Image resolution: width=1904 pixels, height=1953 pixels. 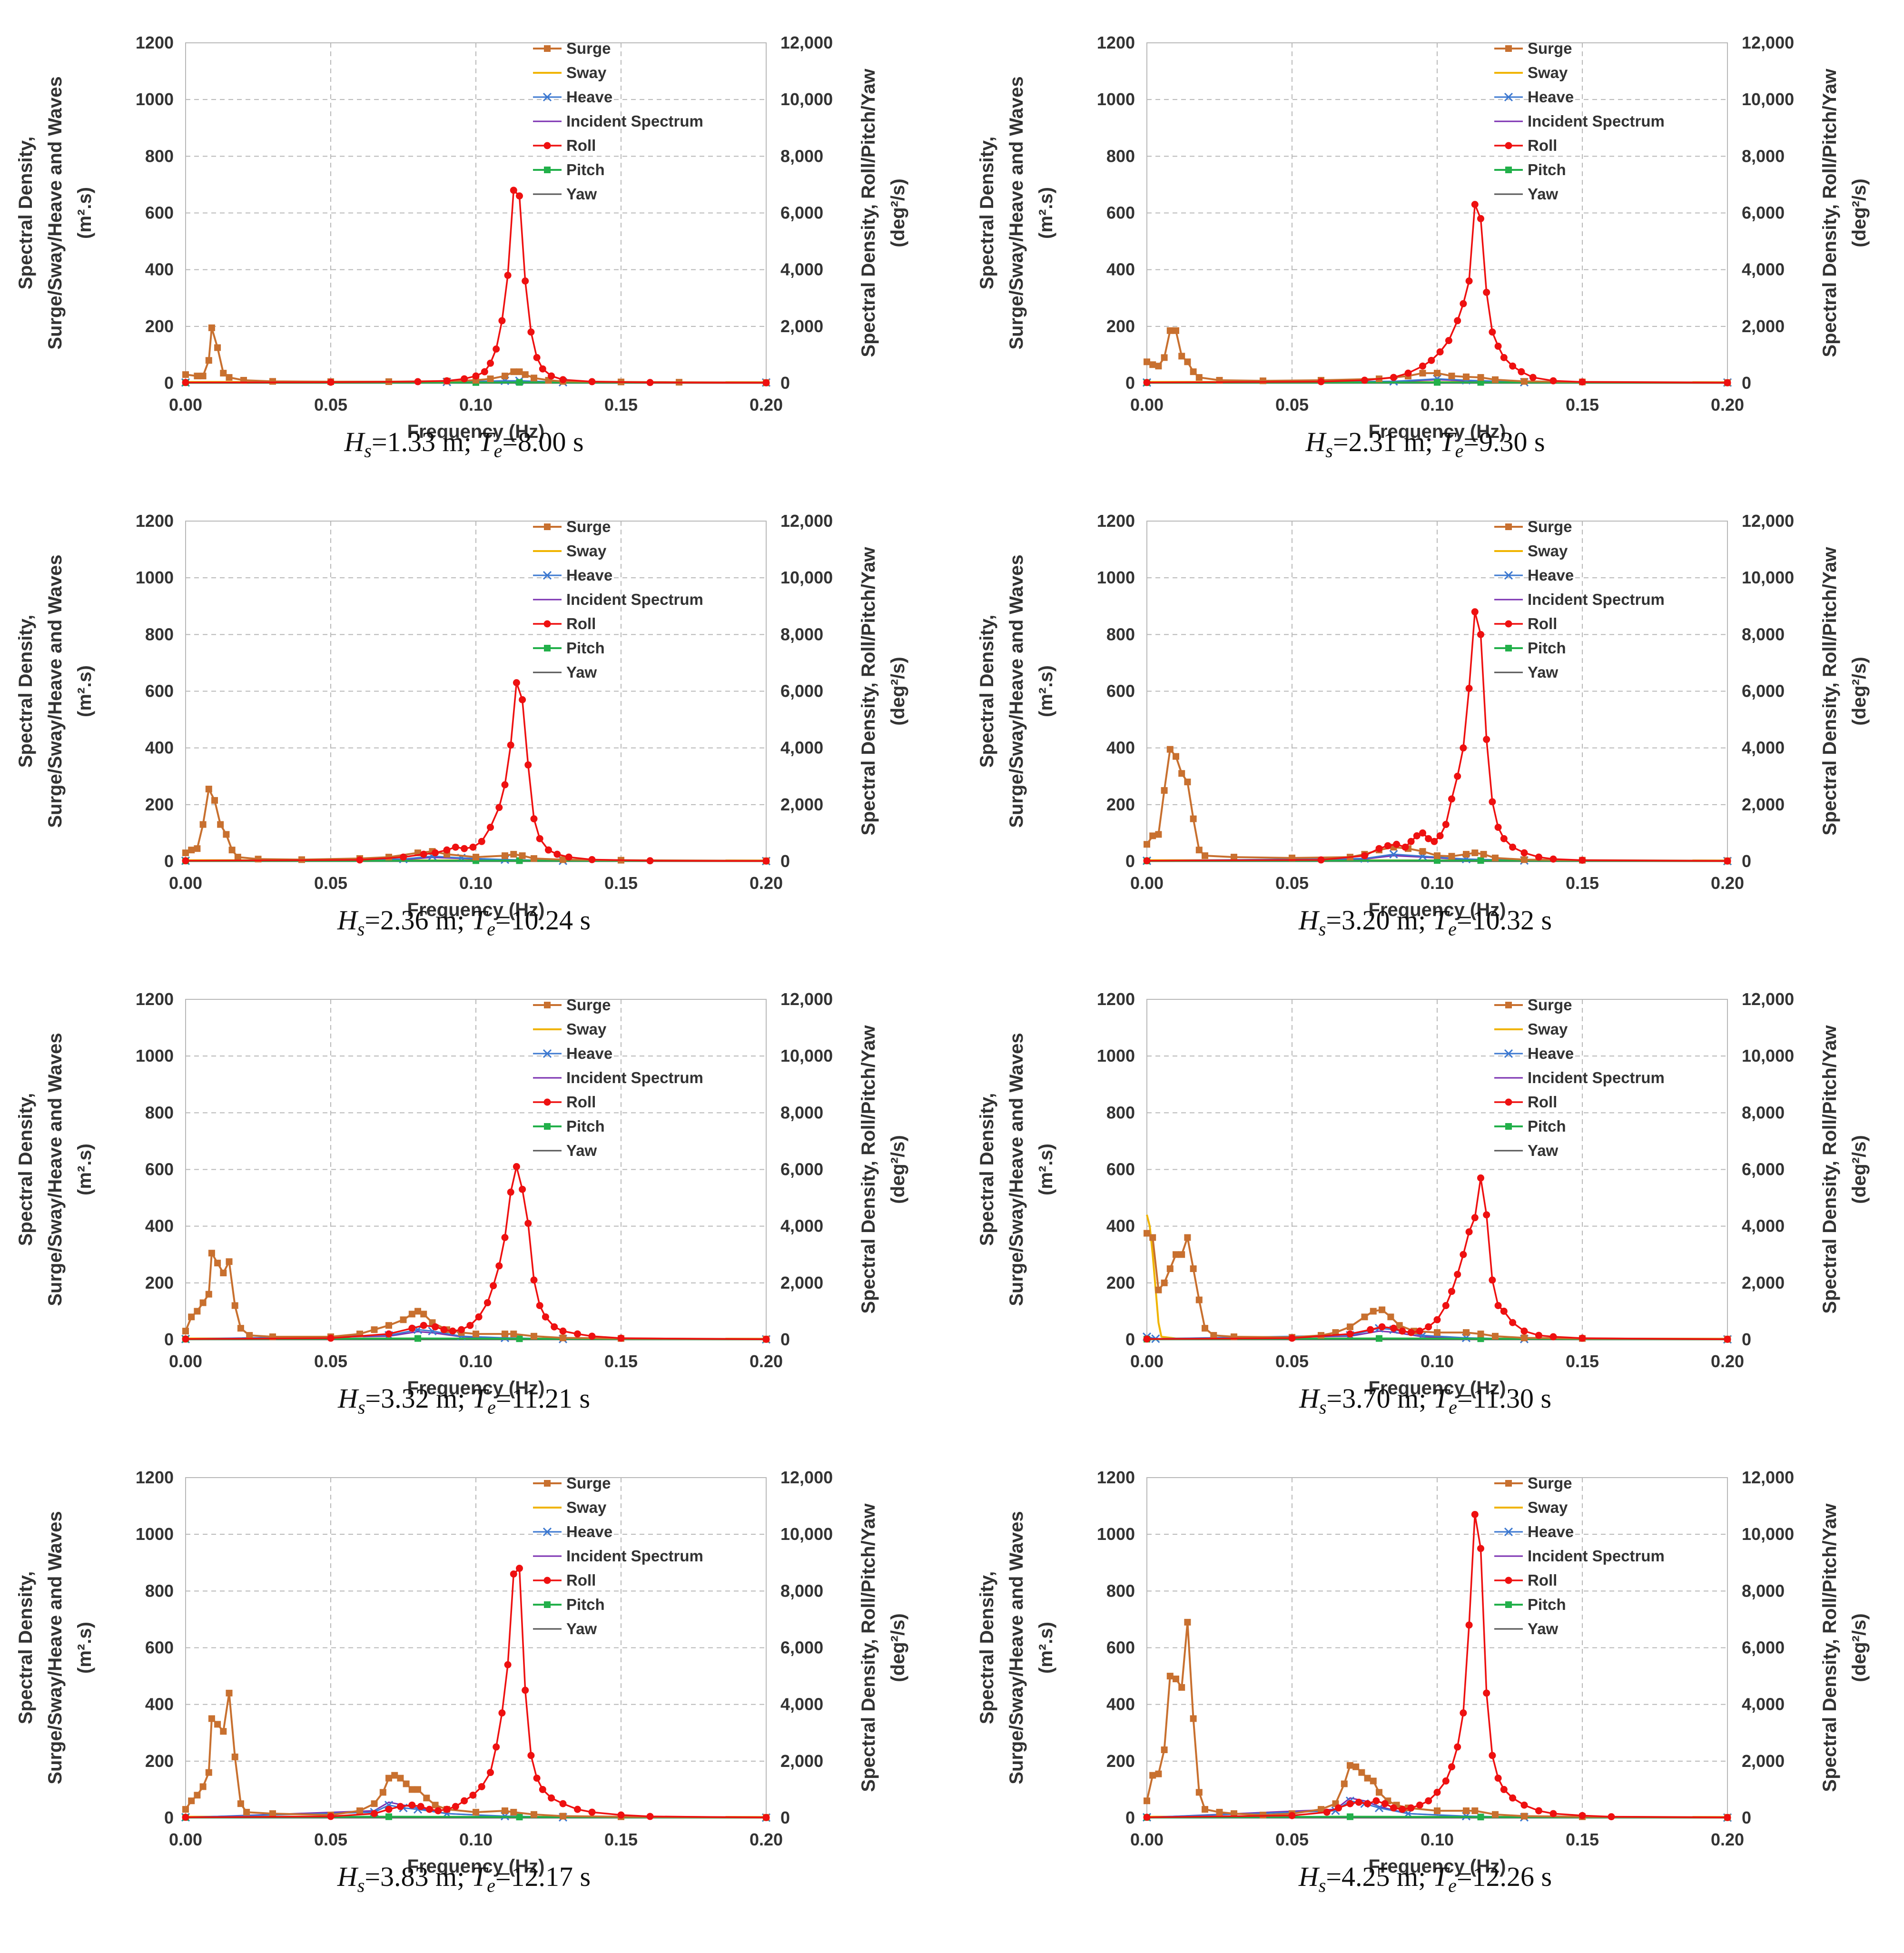 I want to click on y-right-tick-label: 12,000, so click(x=806, y=42).